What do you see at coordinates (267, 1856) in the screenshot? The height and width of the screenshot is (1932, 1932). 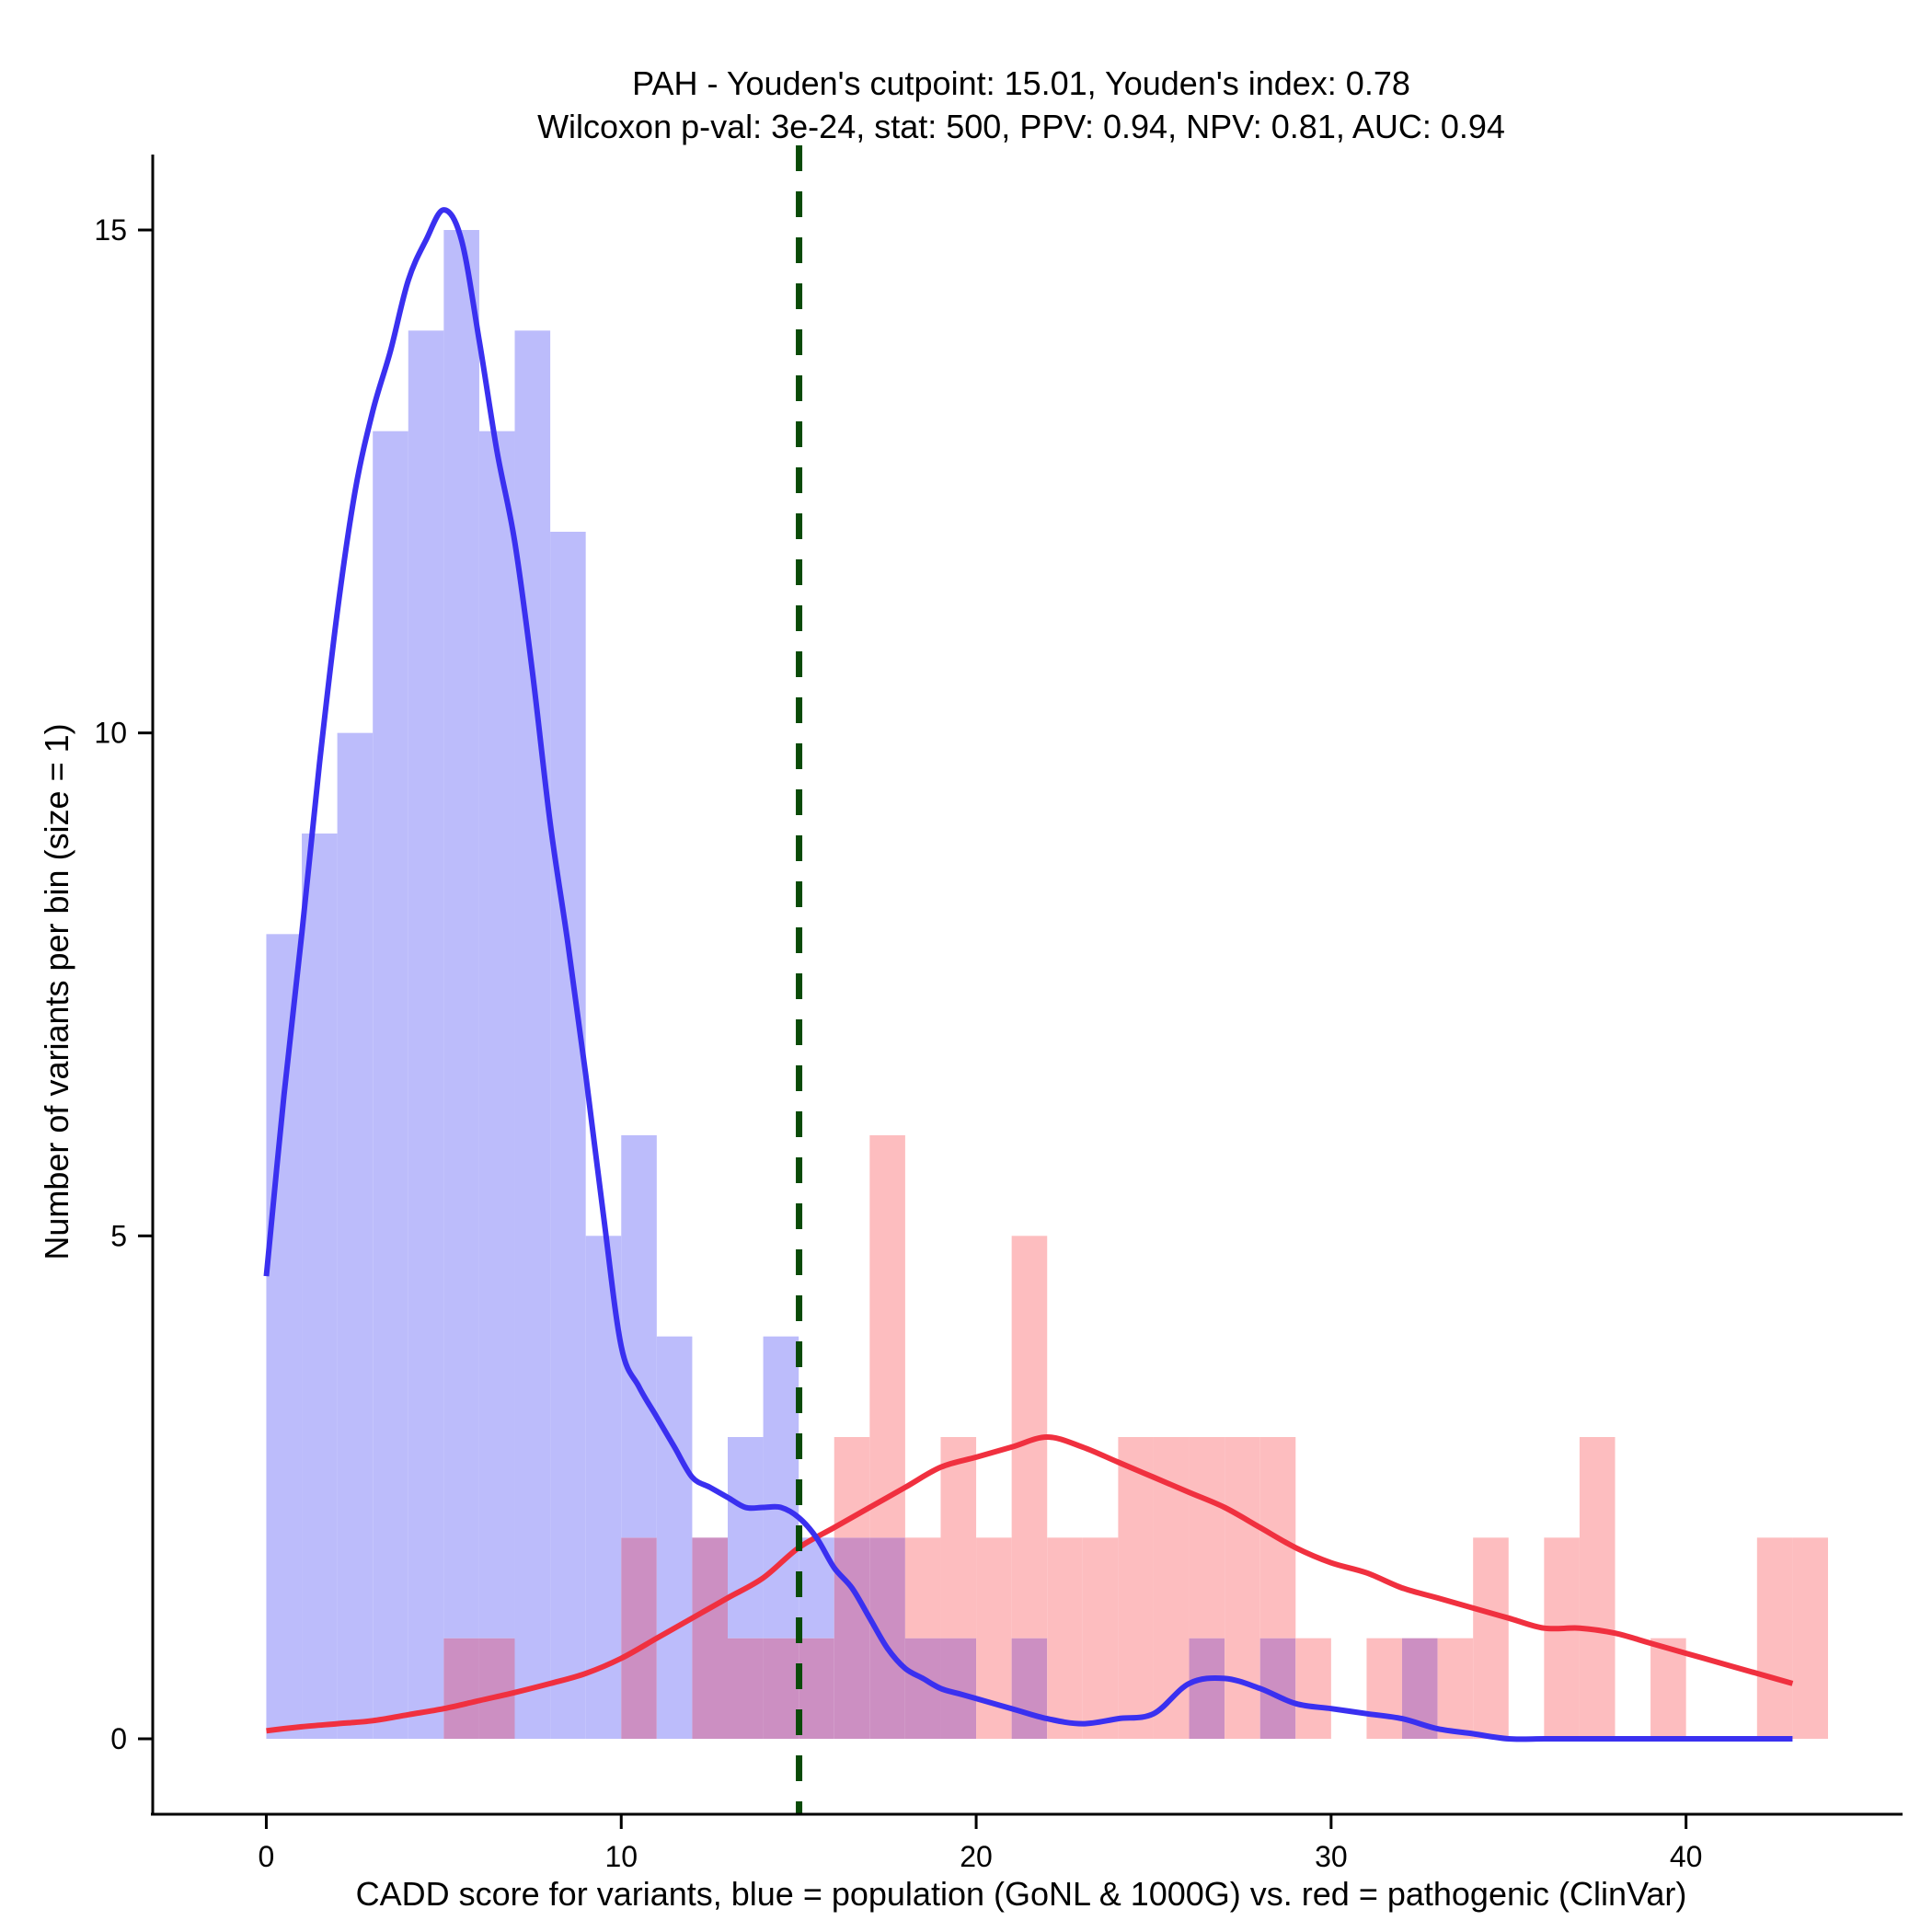 I see `x-tick-label-0: 0` at bounding box center [267, 1856].